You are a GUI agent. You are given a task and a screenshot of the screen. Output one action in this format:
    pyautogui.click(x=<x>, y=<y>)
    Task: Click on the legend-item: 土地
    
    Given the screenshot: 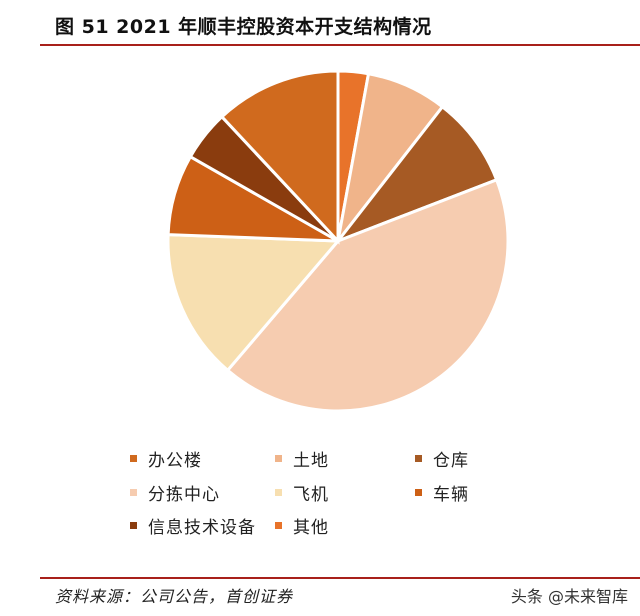 What is the action you would take?
    pyautogui.click(x=302, y=458)
    